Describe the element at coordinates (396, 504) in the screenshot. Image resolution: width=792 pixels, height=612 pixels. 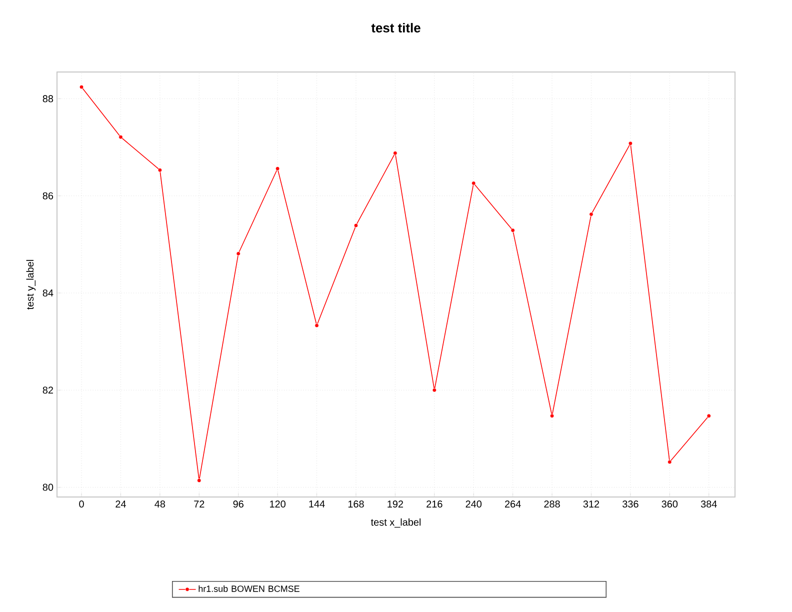
I see `x-tick-label: 192` at that location.